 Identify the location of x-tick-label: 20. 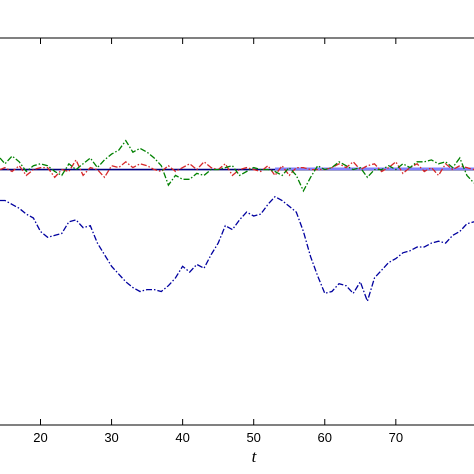
(40, 437).